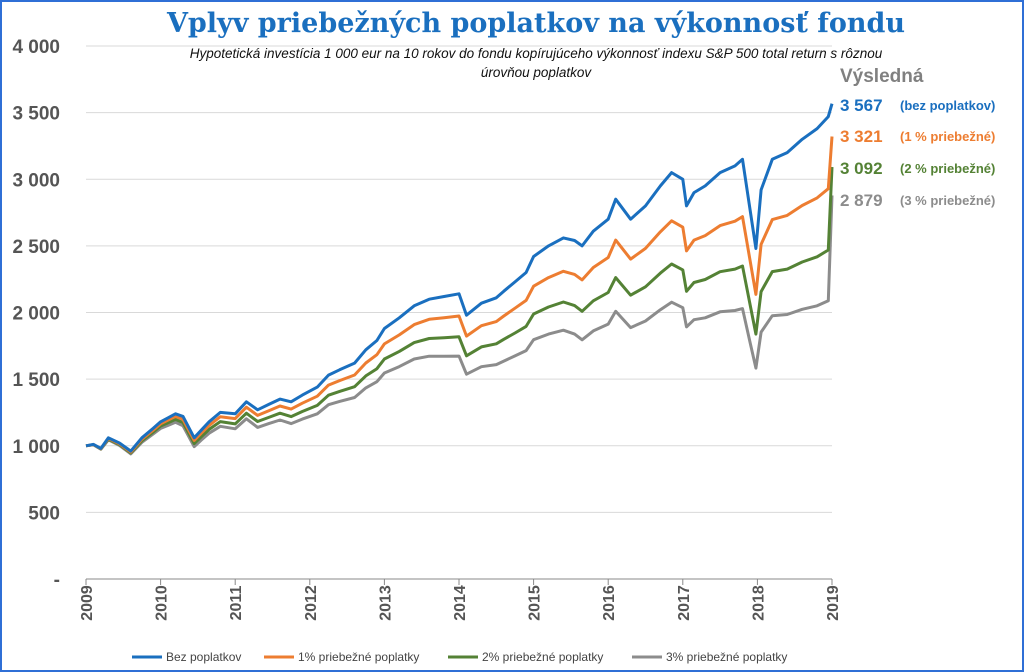 This screenshot has width=1024, height=672. Describe the element at coordinates (833, 603) in the screenshot. I see `x-tick-label: 2019` at that location.